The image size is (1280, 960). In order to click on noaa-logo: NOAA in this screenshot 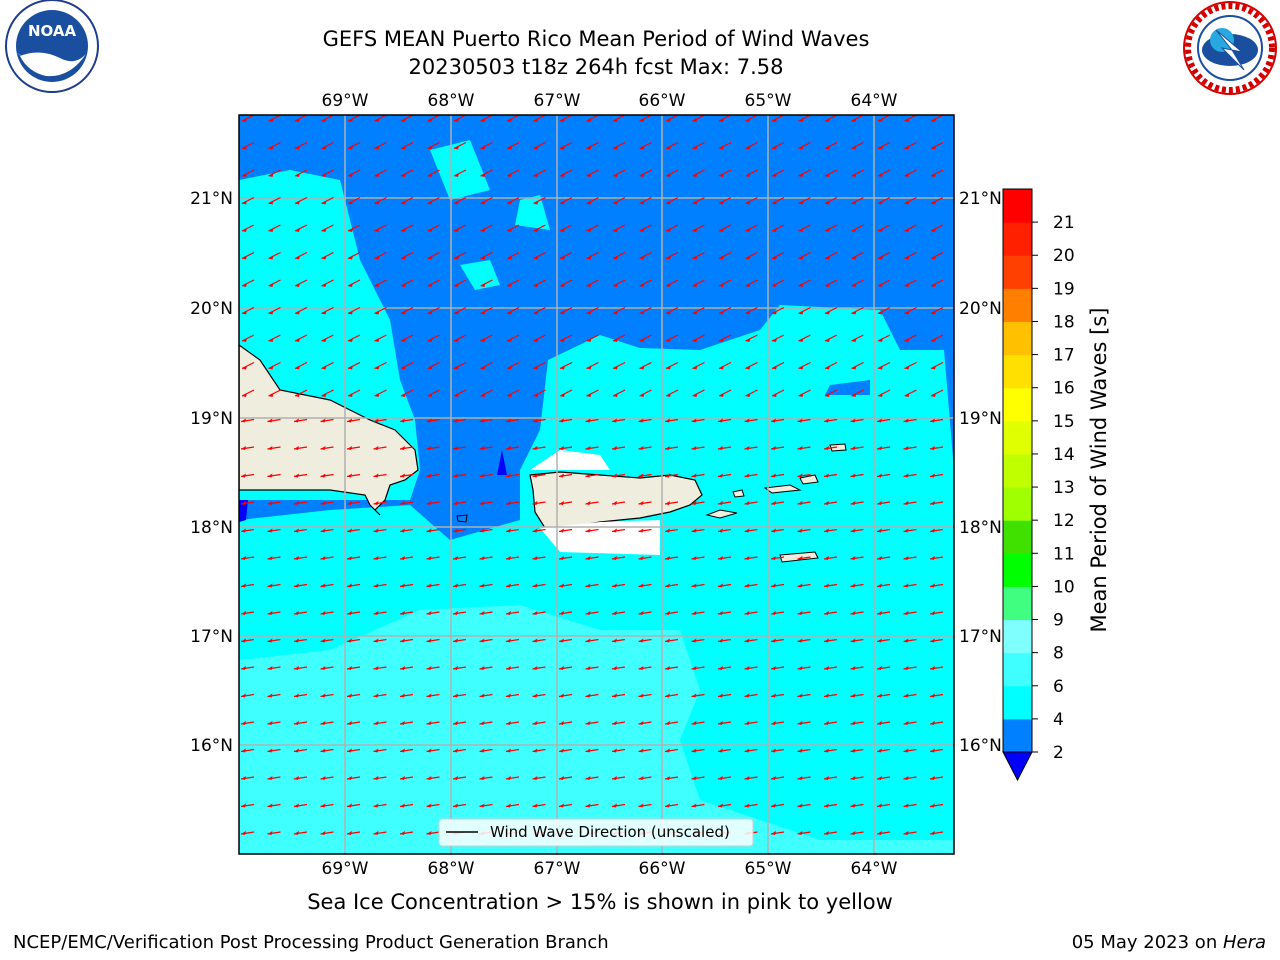, I will do `click(52, 46)`.